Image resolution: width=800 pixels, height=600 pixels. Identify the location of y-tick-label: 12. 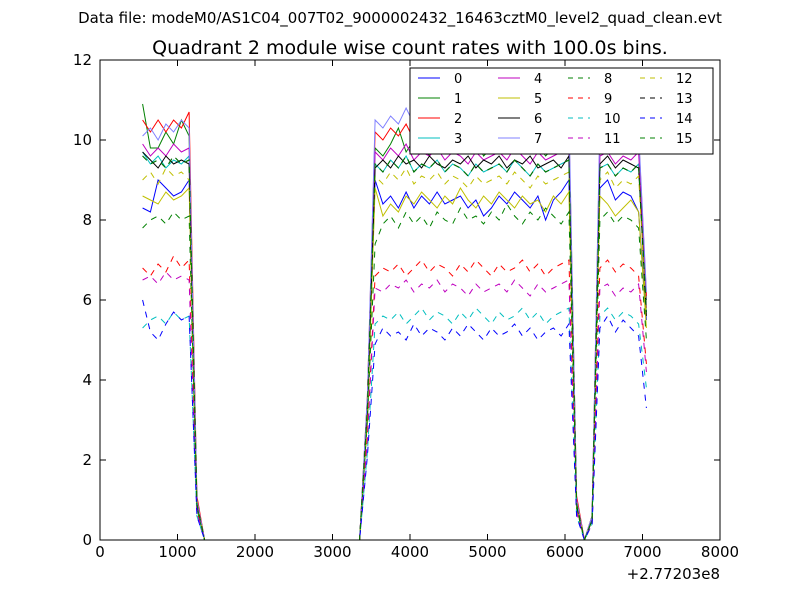
(82, 60).